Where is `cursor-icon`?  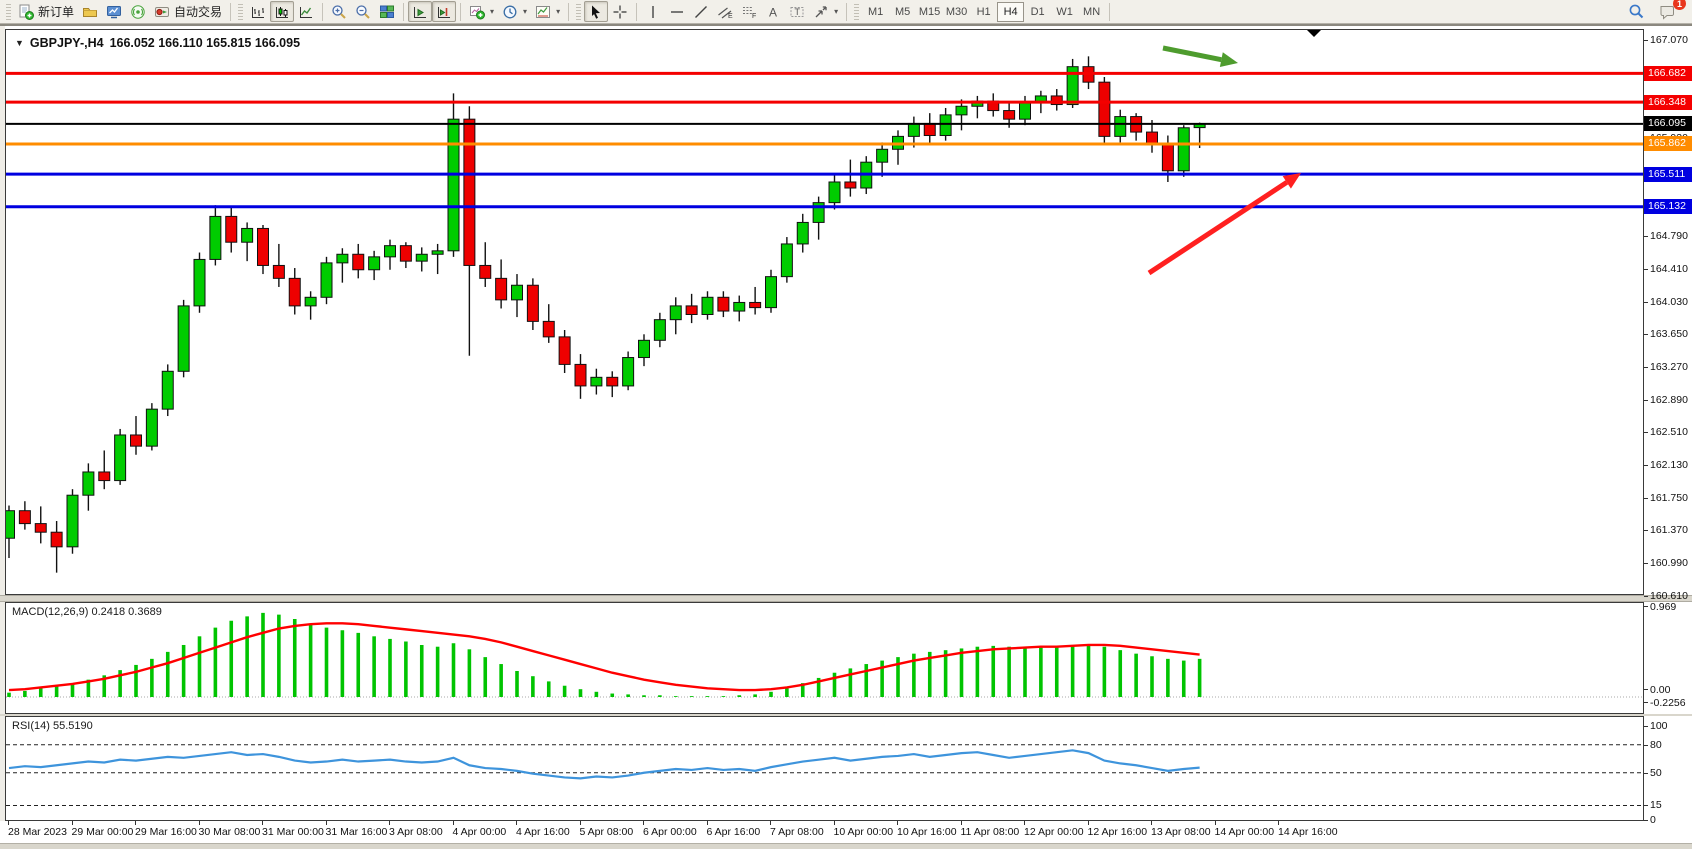
cursor-icon is located at coordinates (596, 12).